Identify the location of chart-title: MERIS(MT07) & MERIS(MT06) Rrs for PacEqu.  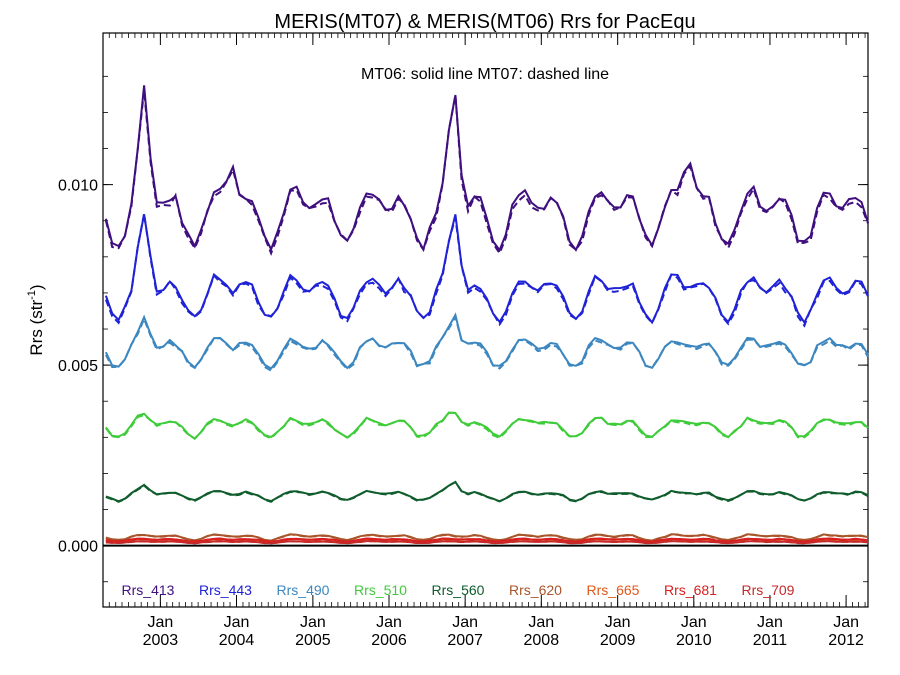
(484, 22).